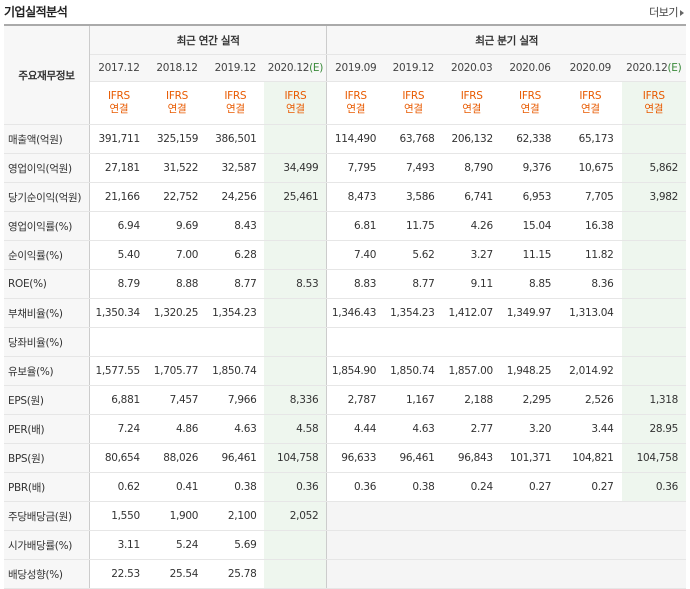  I want to click on table-cell: 1,705.77, so click(177, 371).